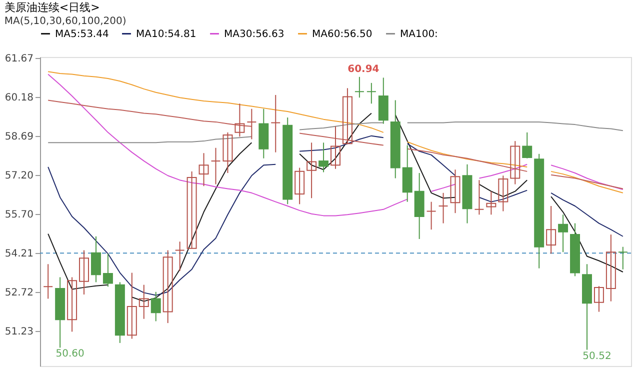 This screenshot has height=370, width=640. What do you see at coordinates (19, 293) in the screenshot?
I see `y-tick-label: 52.72` at bounding box center [19, 293].